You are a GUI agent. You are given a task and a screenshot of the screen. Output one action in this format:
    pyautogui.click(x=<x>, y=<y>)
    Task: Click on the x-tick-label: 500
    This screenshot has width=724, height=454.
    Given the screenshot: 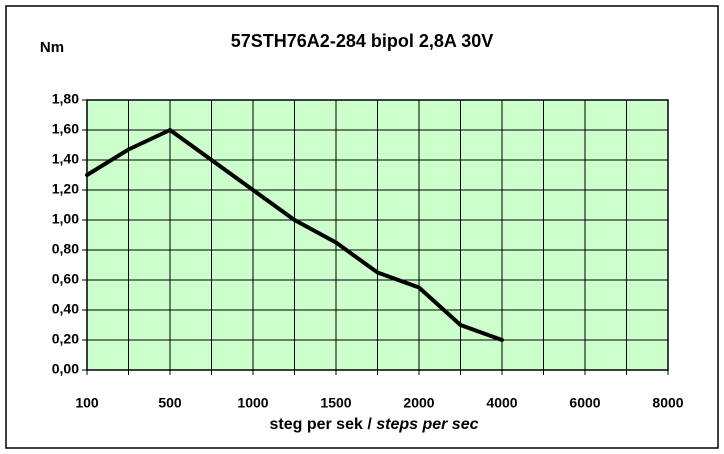 What is the action you would take?
    pyautogui.click(x=170, y=403)
    